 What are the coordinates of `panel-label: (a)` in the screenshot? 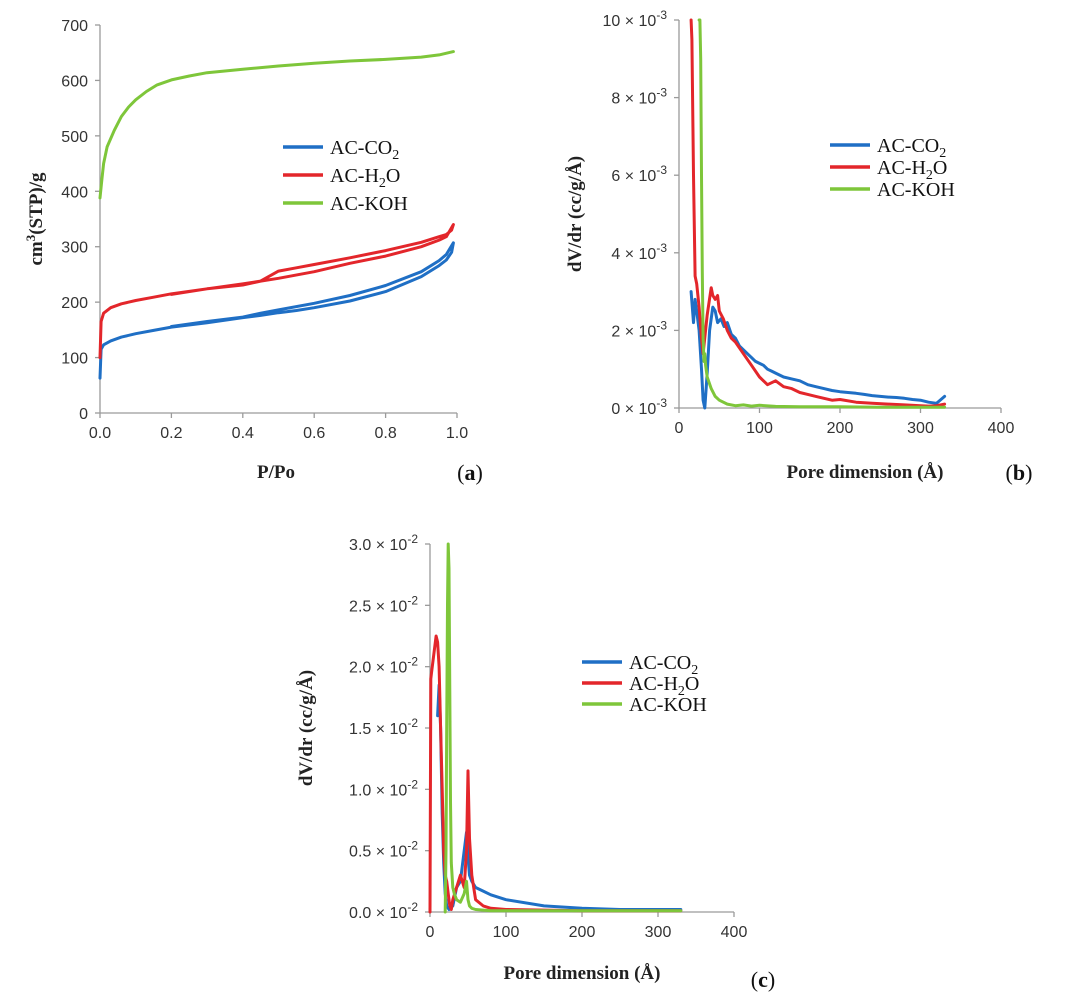 It's located at (470, 472).